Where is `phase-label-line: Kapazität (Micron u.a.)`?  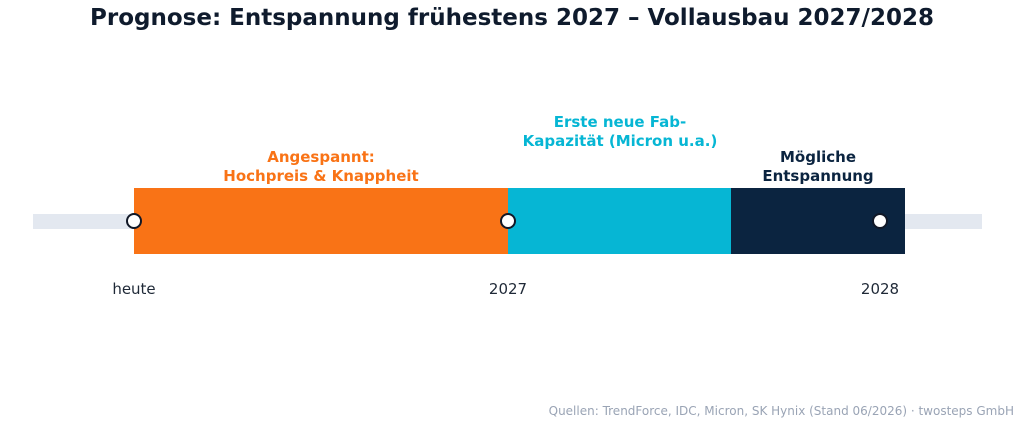
phase-label-line: Kapazität (Micron u.a.) is located at coordinates (620, 141).